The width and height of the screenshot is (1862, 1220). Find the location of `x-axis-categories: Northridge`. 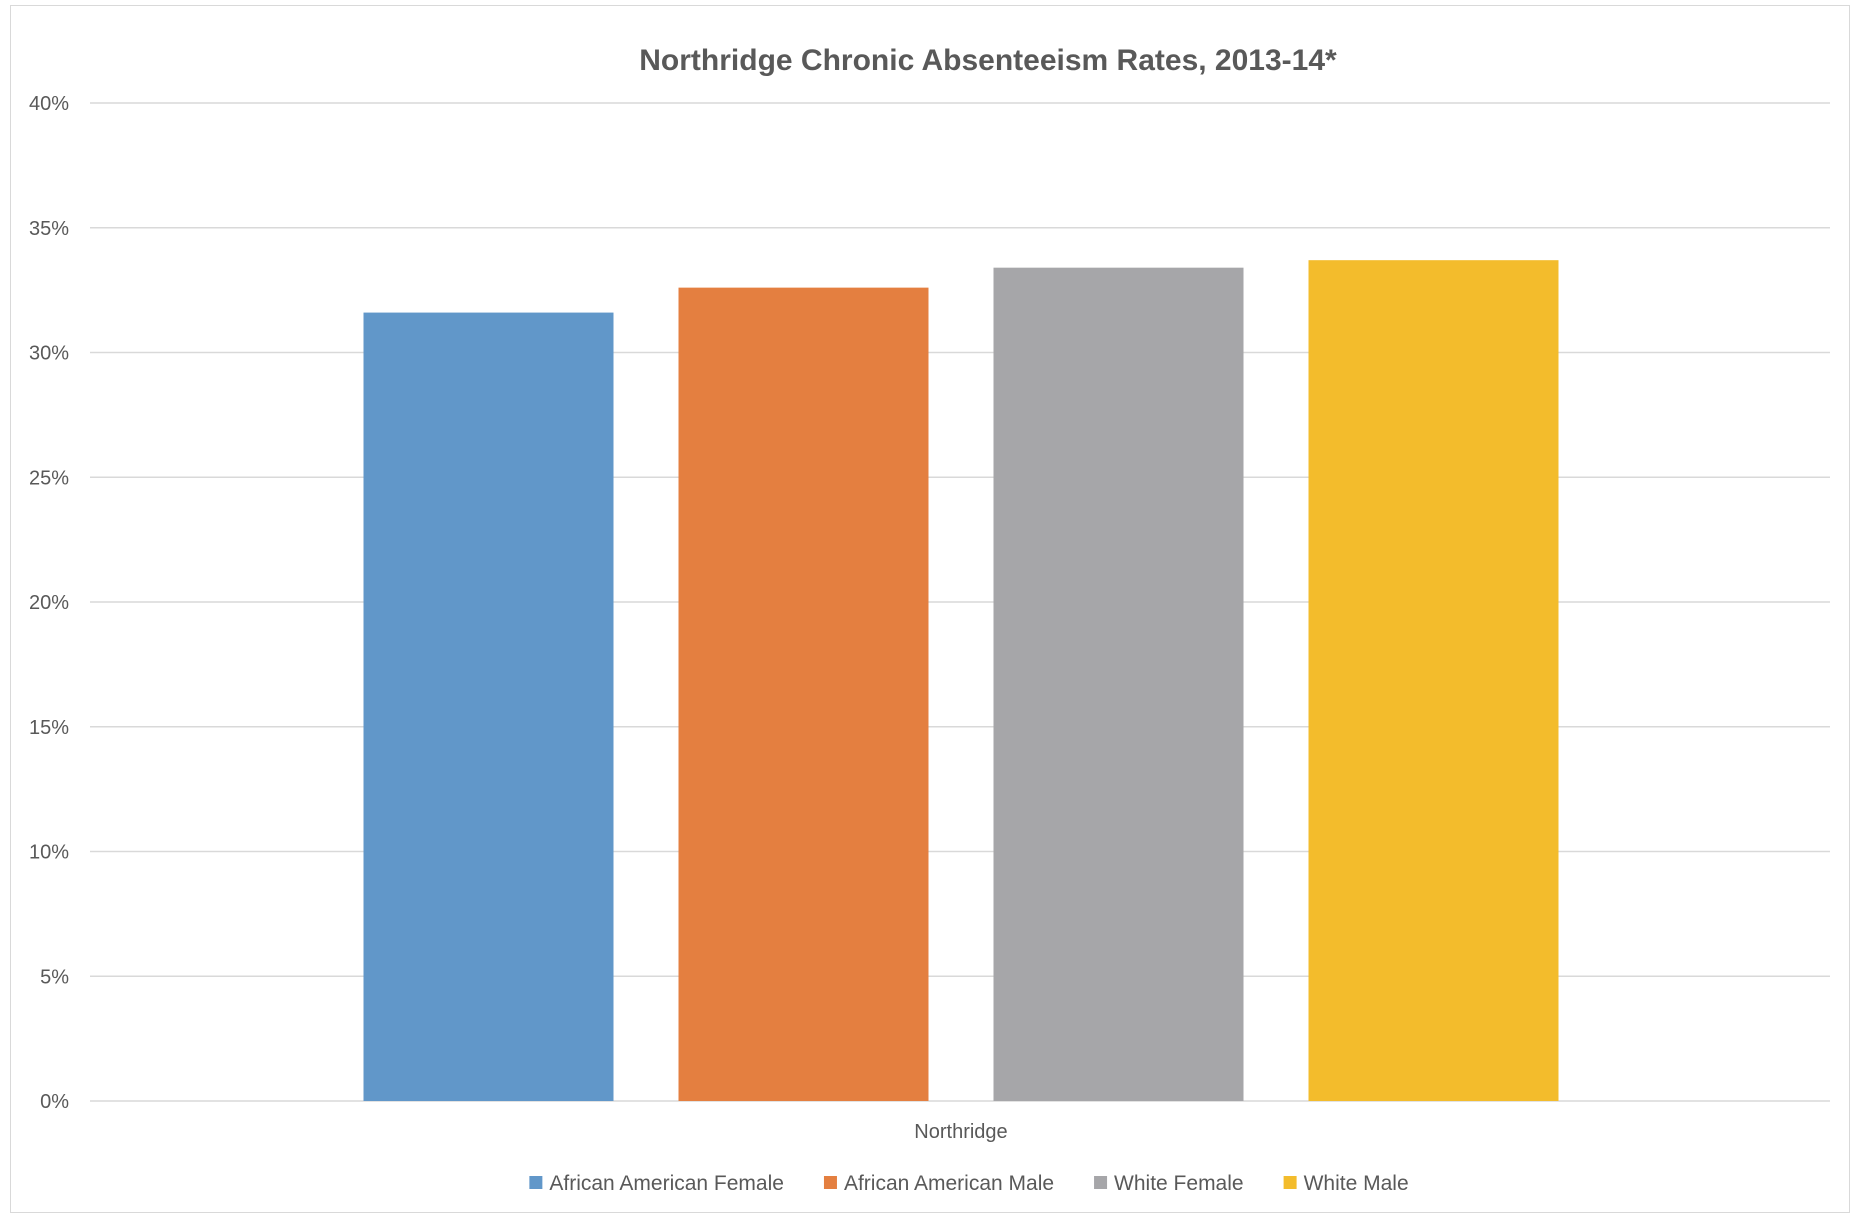

x-axis-categories: Northridge is located at coordinates (960, 1132).